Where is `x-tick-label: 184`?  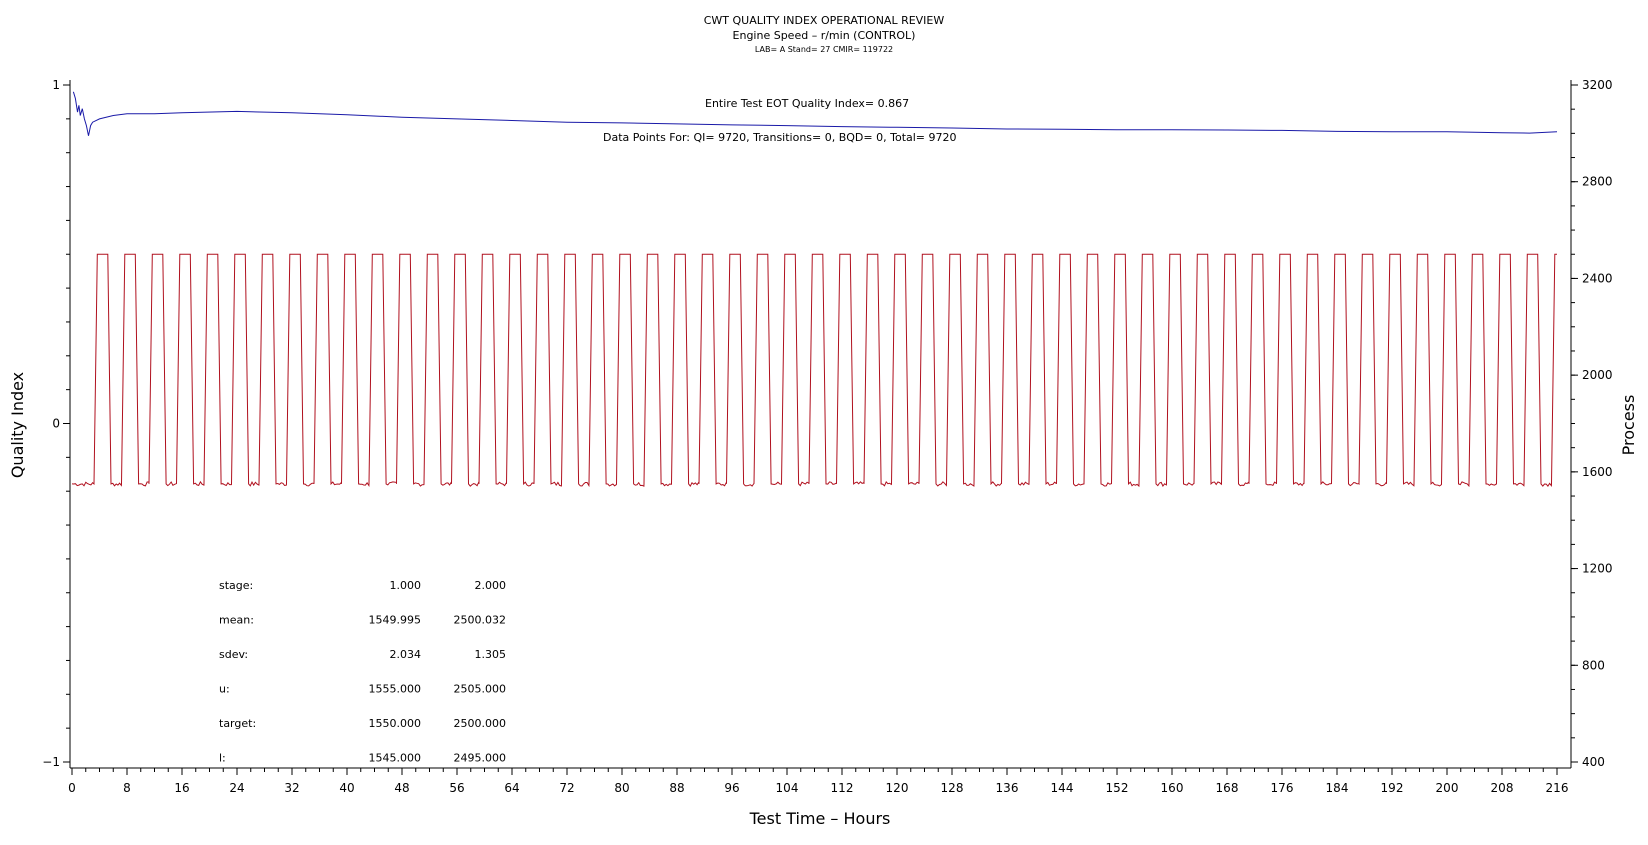
x-tick-label: 184 is located at coordinates (1337, 788).